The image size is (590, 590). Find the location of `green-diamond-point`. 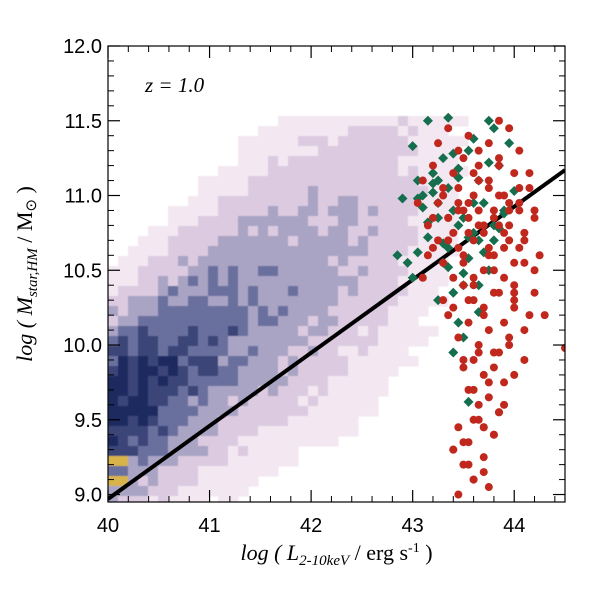

green-diamond-point is located at coordinates (432, 192).